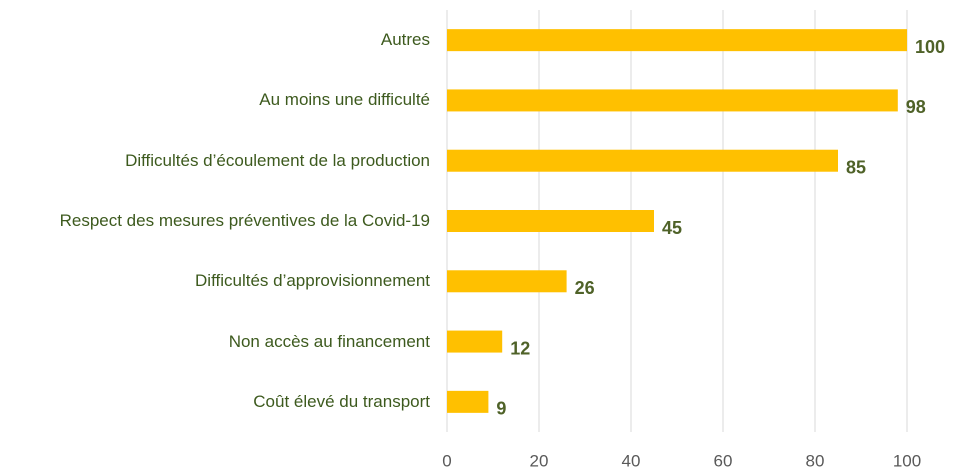  I want to click on y-tick-label: Non accès au financement, so click(329, 341).